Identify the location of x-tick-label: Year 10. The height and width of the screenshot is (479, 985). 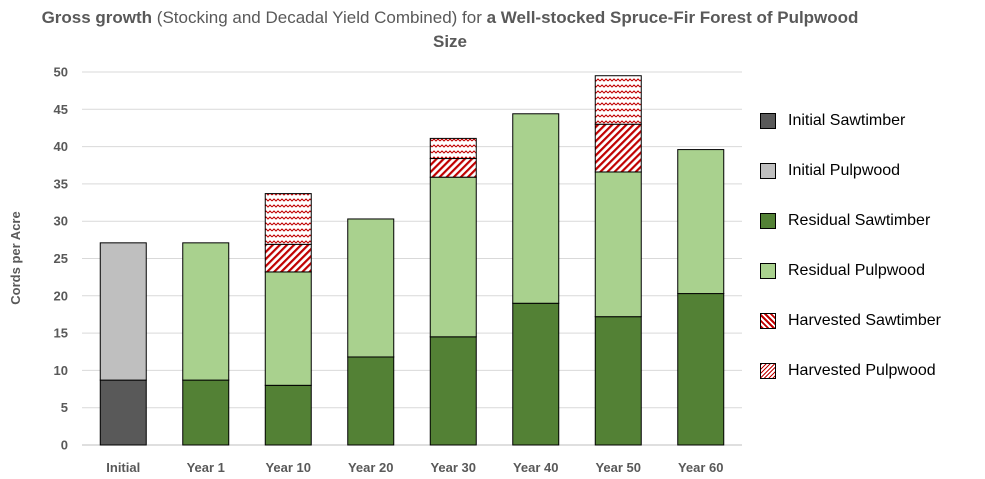
(288, 467).